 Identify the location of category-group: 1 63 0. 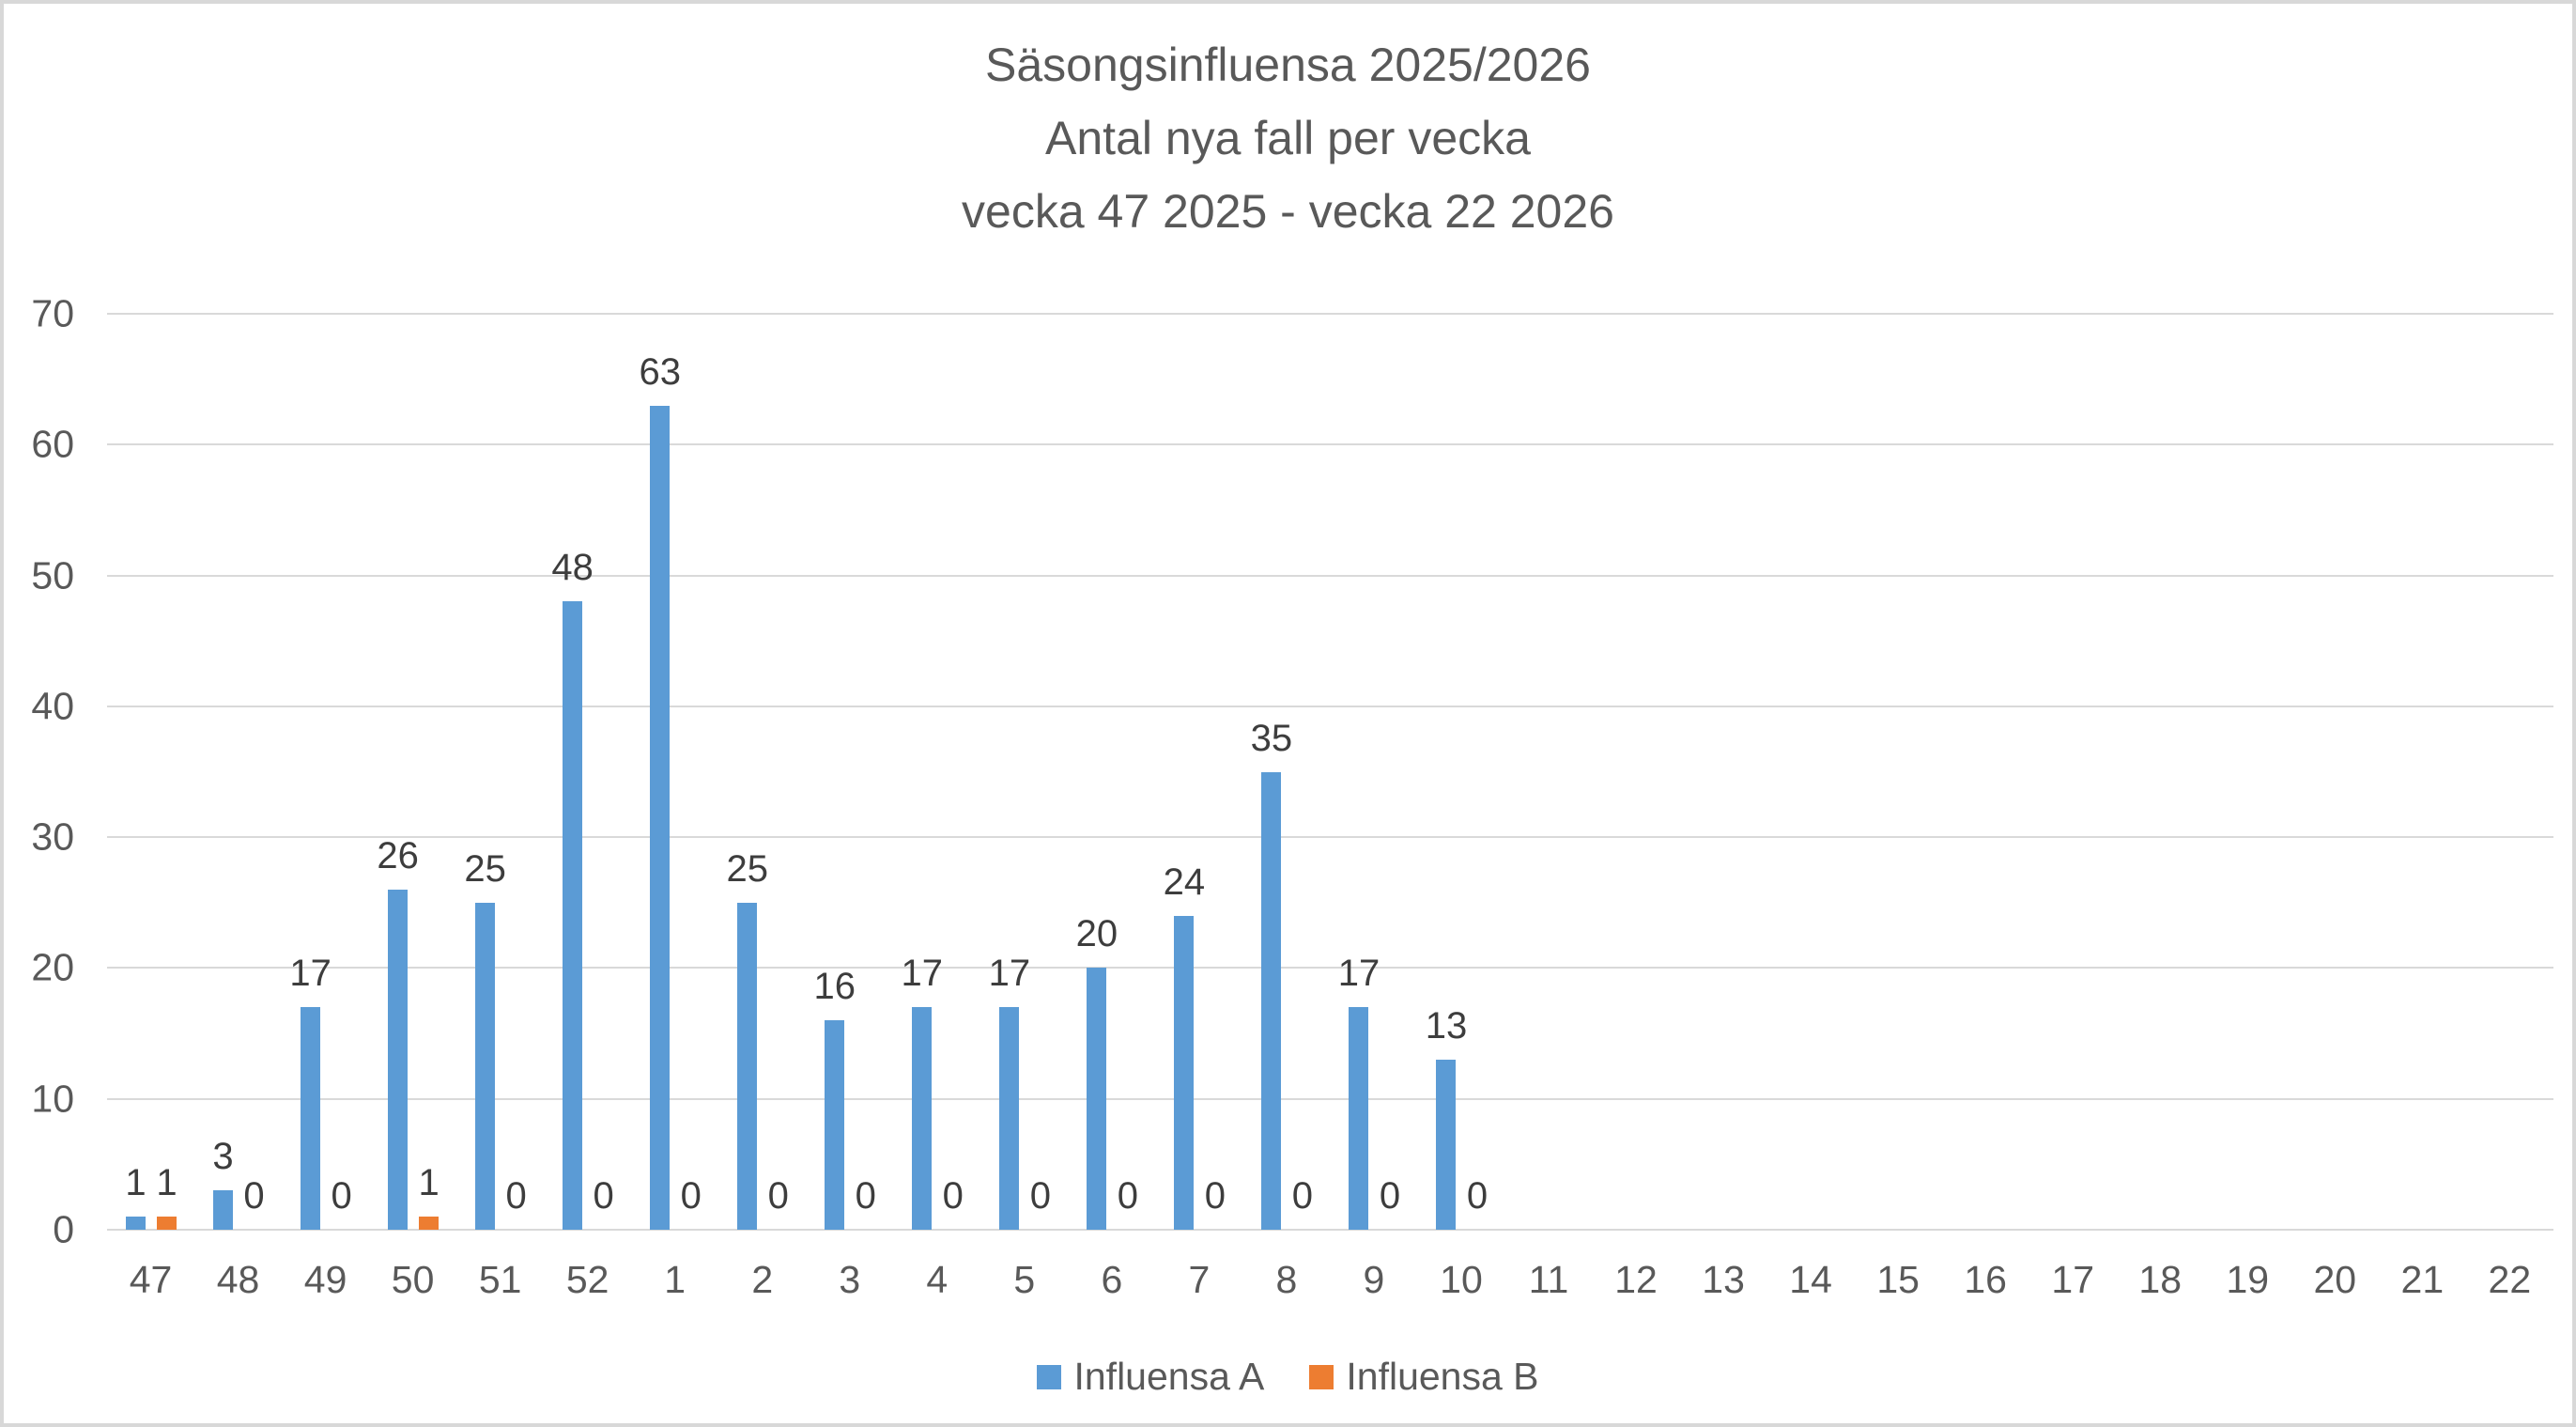
(674, 808).